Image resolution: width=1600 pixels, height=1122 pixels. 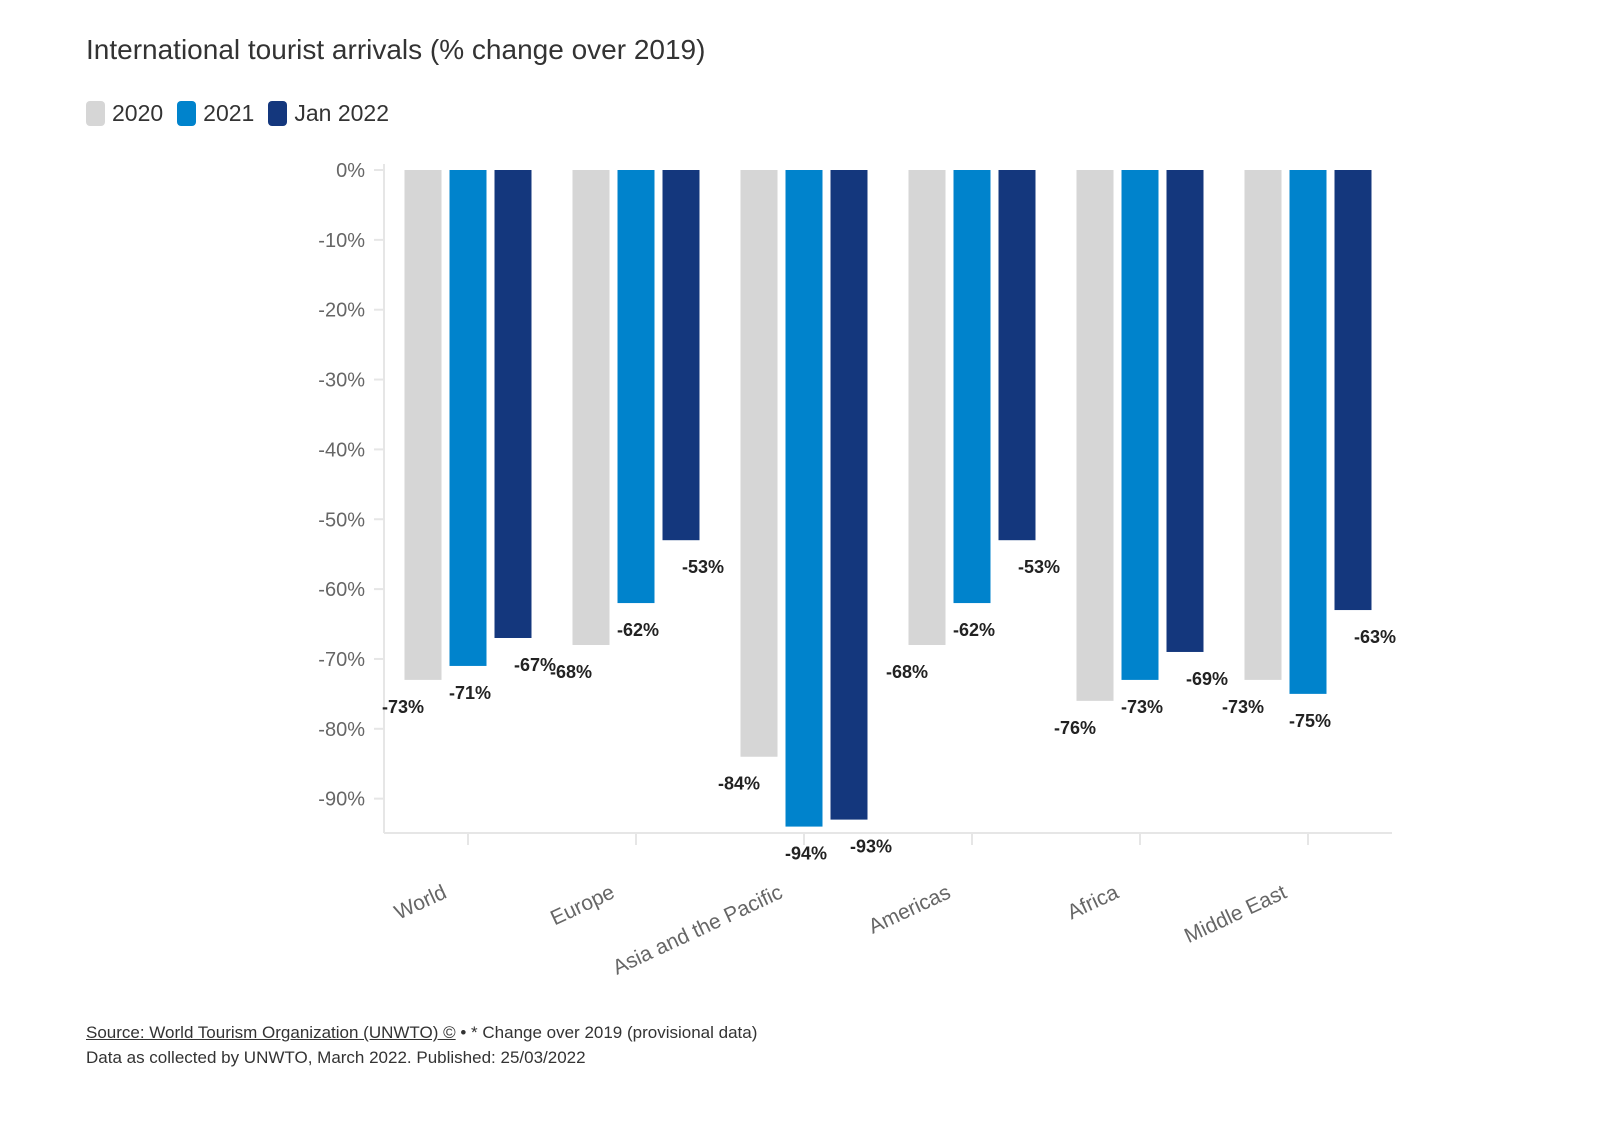 What do you see at coordinates (341, 660) in the screenshot?
I see `y-tick-label: -70%` at bounding box center [341, 660].